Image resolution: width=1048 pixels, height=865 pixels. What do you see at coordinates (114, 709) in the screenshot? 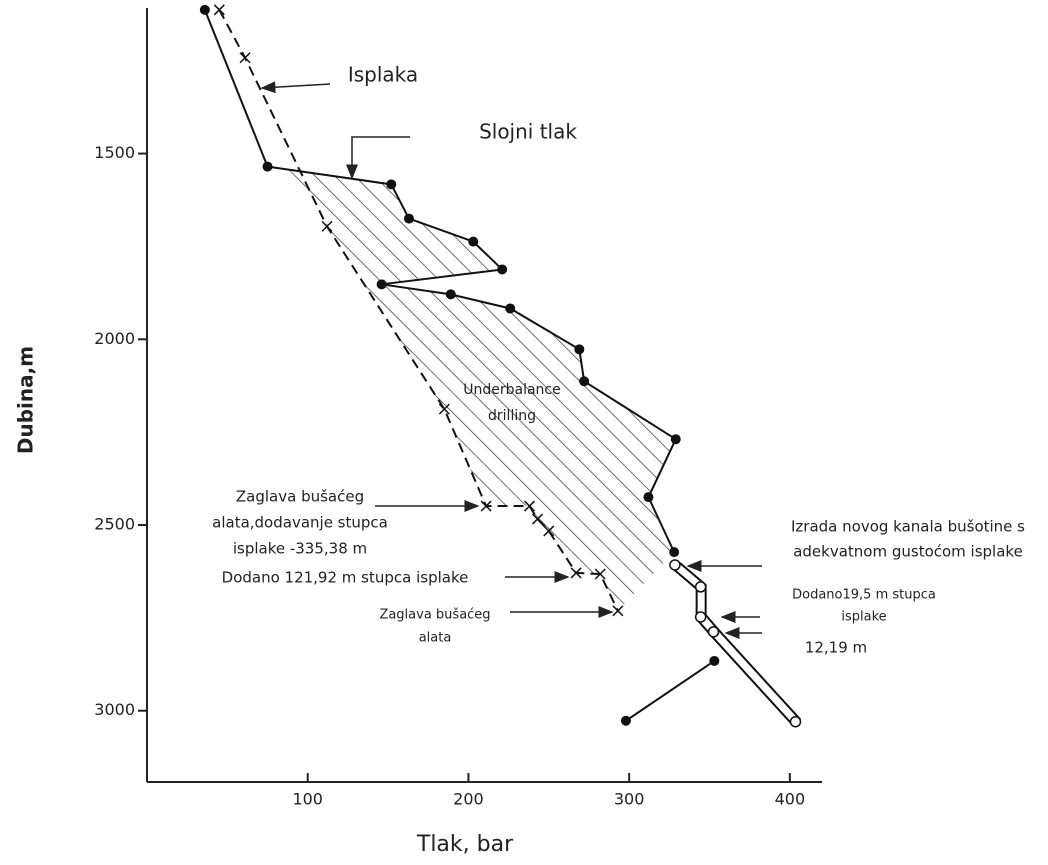
I see `y-tick-label: 3000` at bounding box center [114, 709].